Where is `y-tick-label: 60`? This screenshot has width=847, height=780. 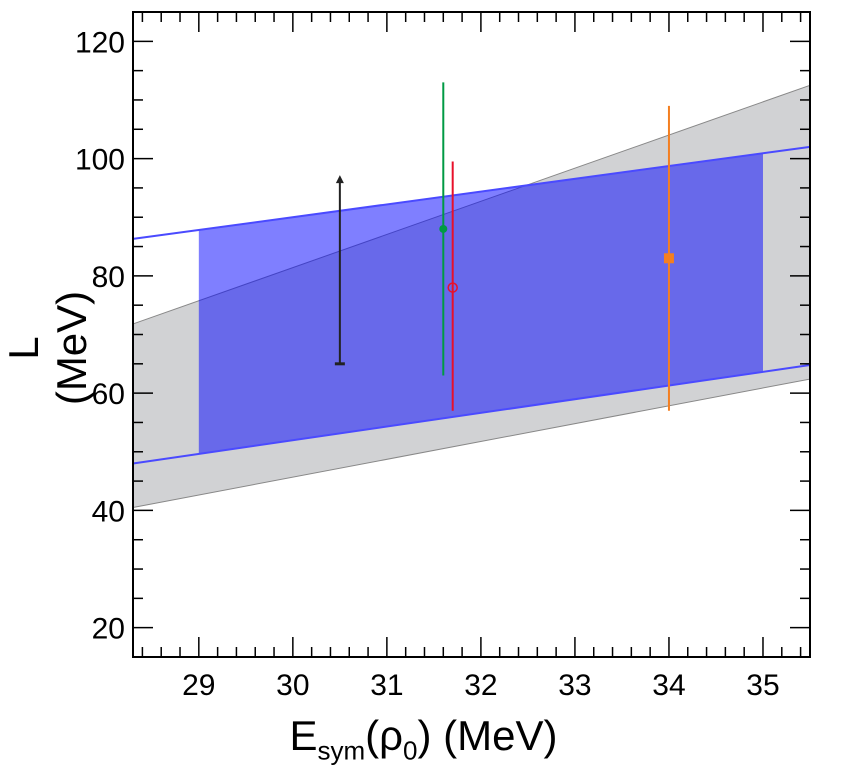 y-tick-label: 60 is located at coordinates (108, 394).